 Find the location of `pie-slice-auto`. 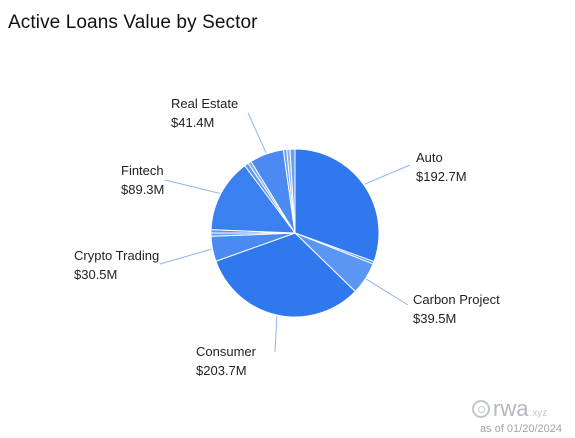

pie-slice-auto is located at coordinates (337, 205).